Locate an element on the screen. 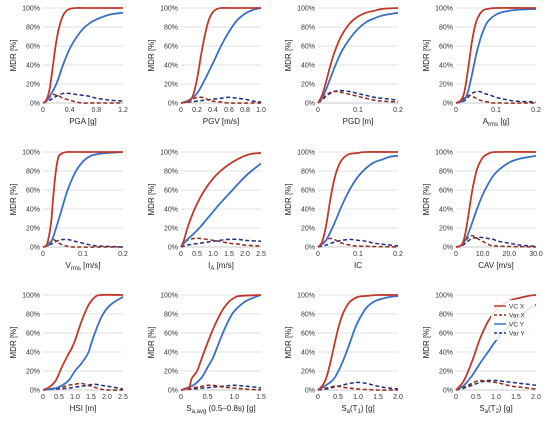  x-tick-label: 0.5 is located at coordinates (59, 397).